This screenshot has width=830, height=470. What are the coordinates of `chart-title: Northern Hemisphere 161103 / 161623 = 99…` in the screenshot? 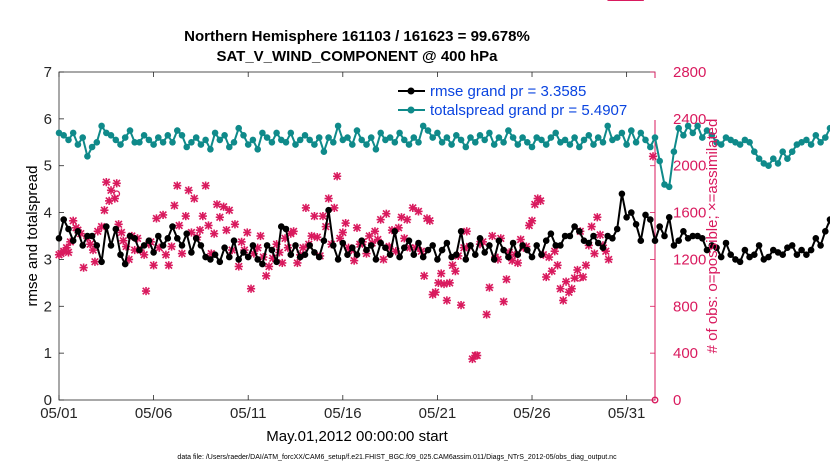 It's located at (357, 36).